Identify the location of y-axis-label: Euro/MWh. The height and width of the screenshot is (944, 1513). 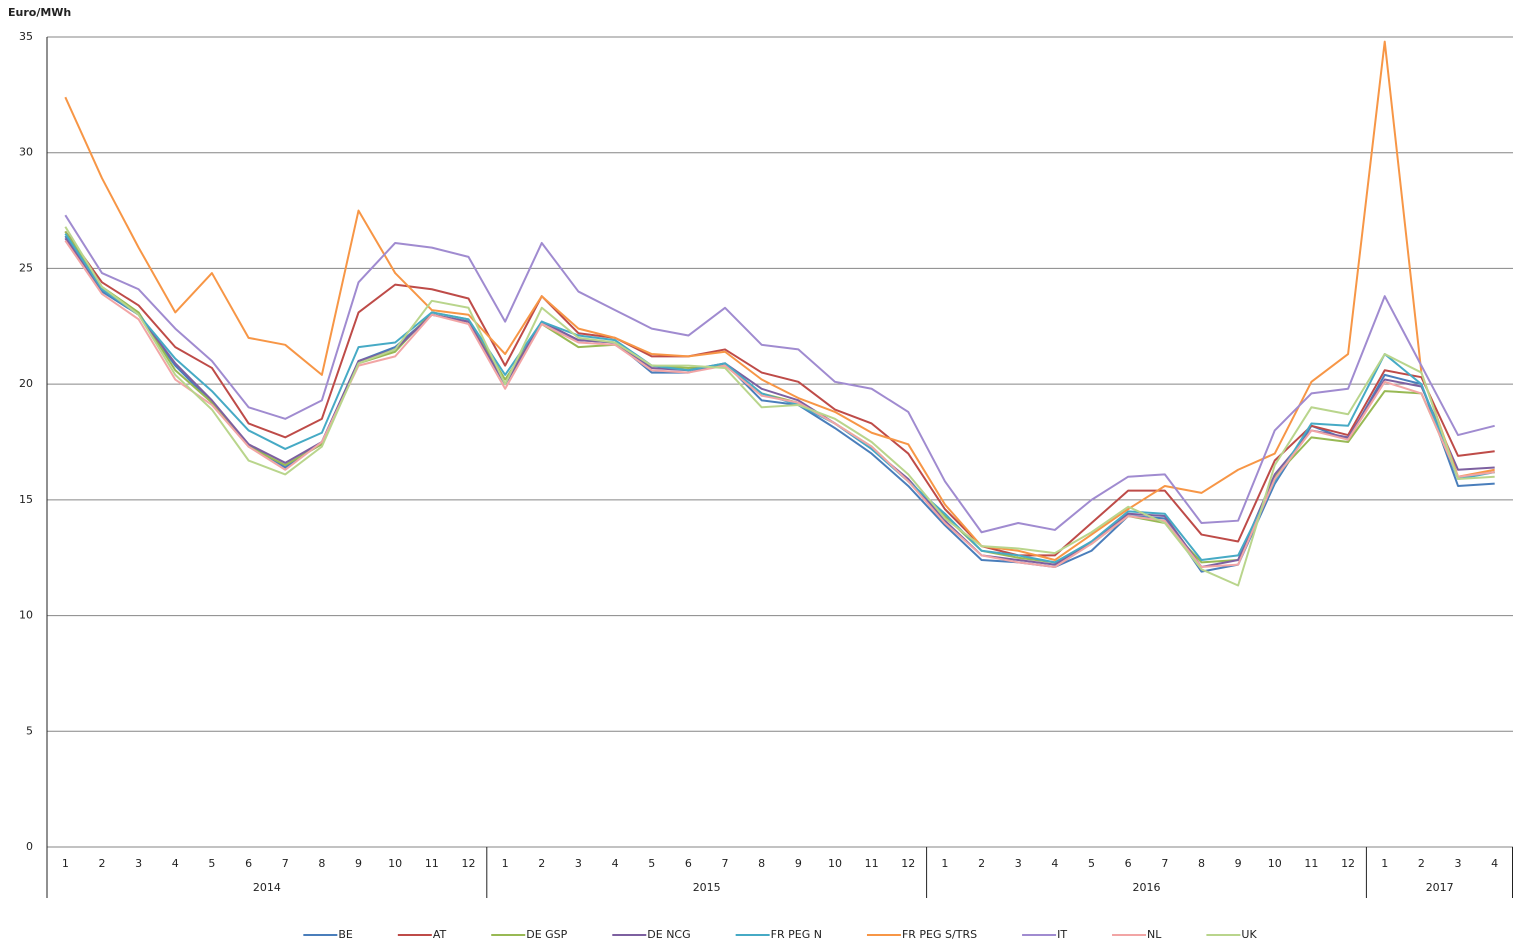
(39, 12).